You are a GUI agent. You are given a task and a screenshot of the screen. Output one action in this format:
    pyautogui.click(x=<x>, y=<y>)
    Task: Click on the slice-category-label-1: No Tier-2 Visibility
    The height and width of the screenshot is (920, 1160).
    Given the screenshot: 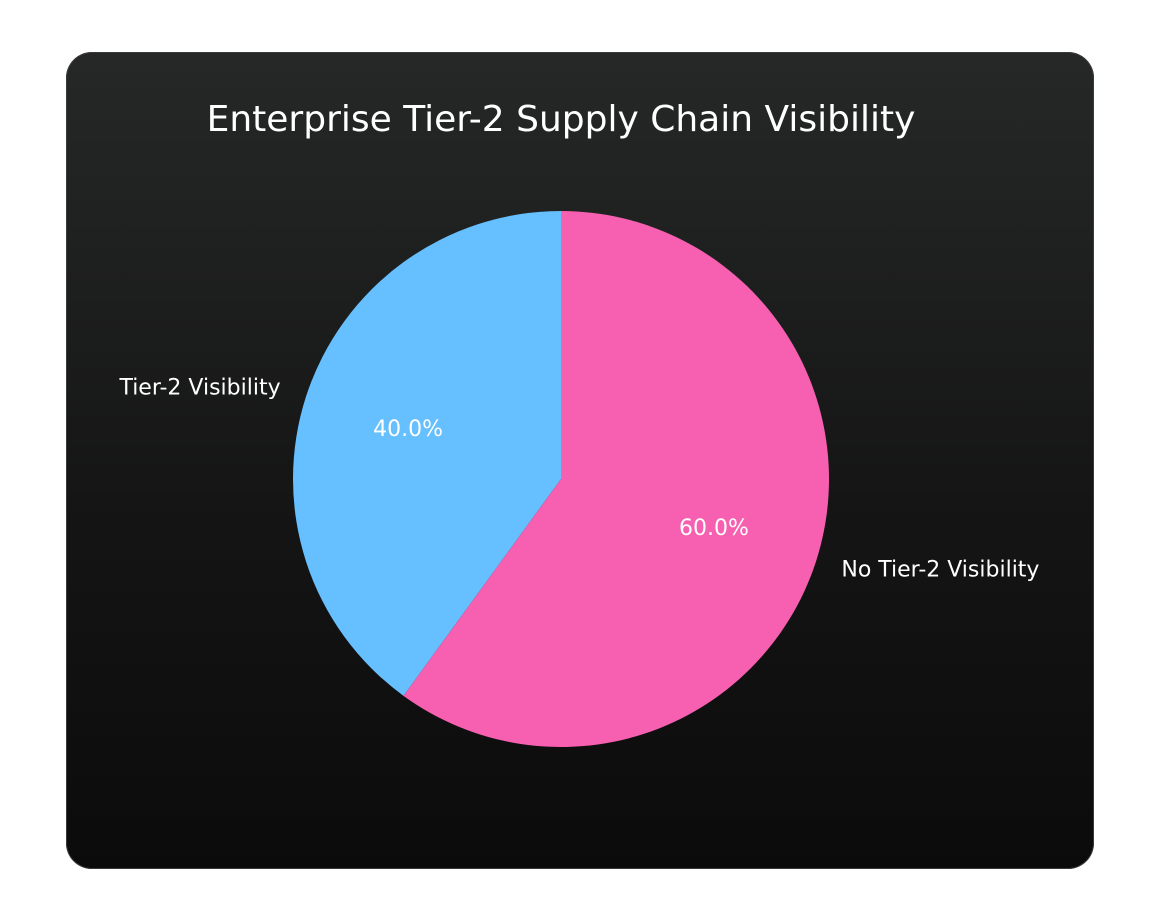 What is the action you would take?
    pyautogui.click(x=940, y=570)
    